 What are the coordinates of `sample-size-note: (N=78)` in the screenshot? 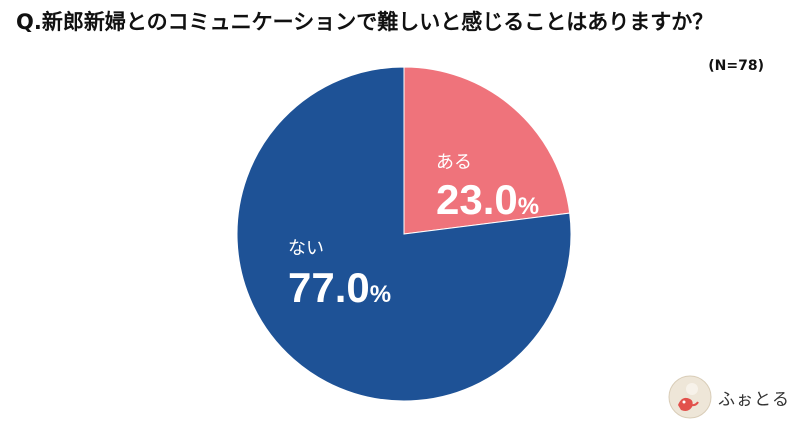 It's located at (736, 66).